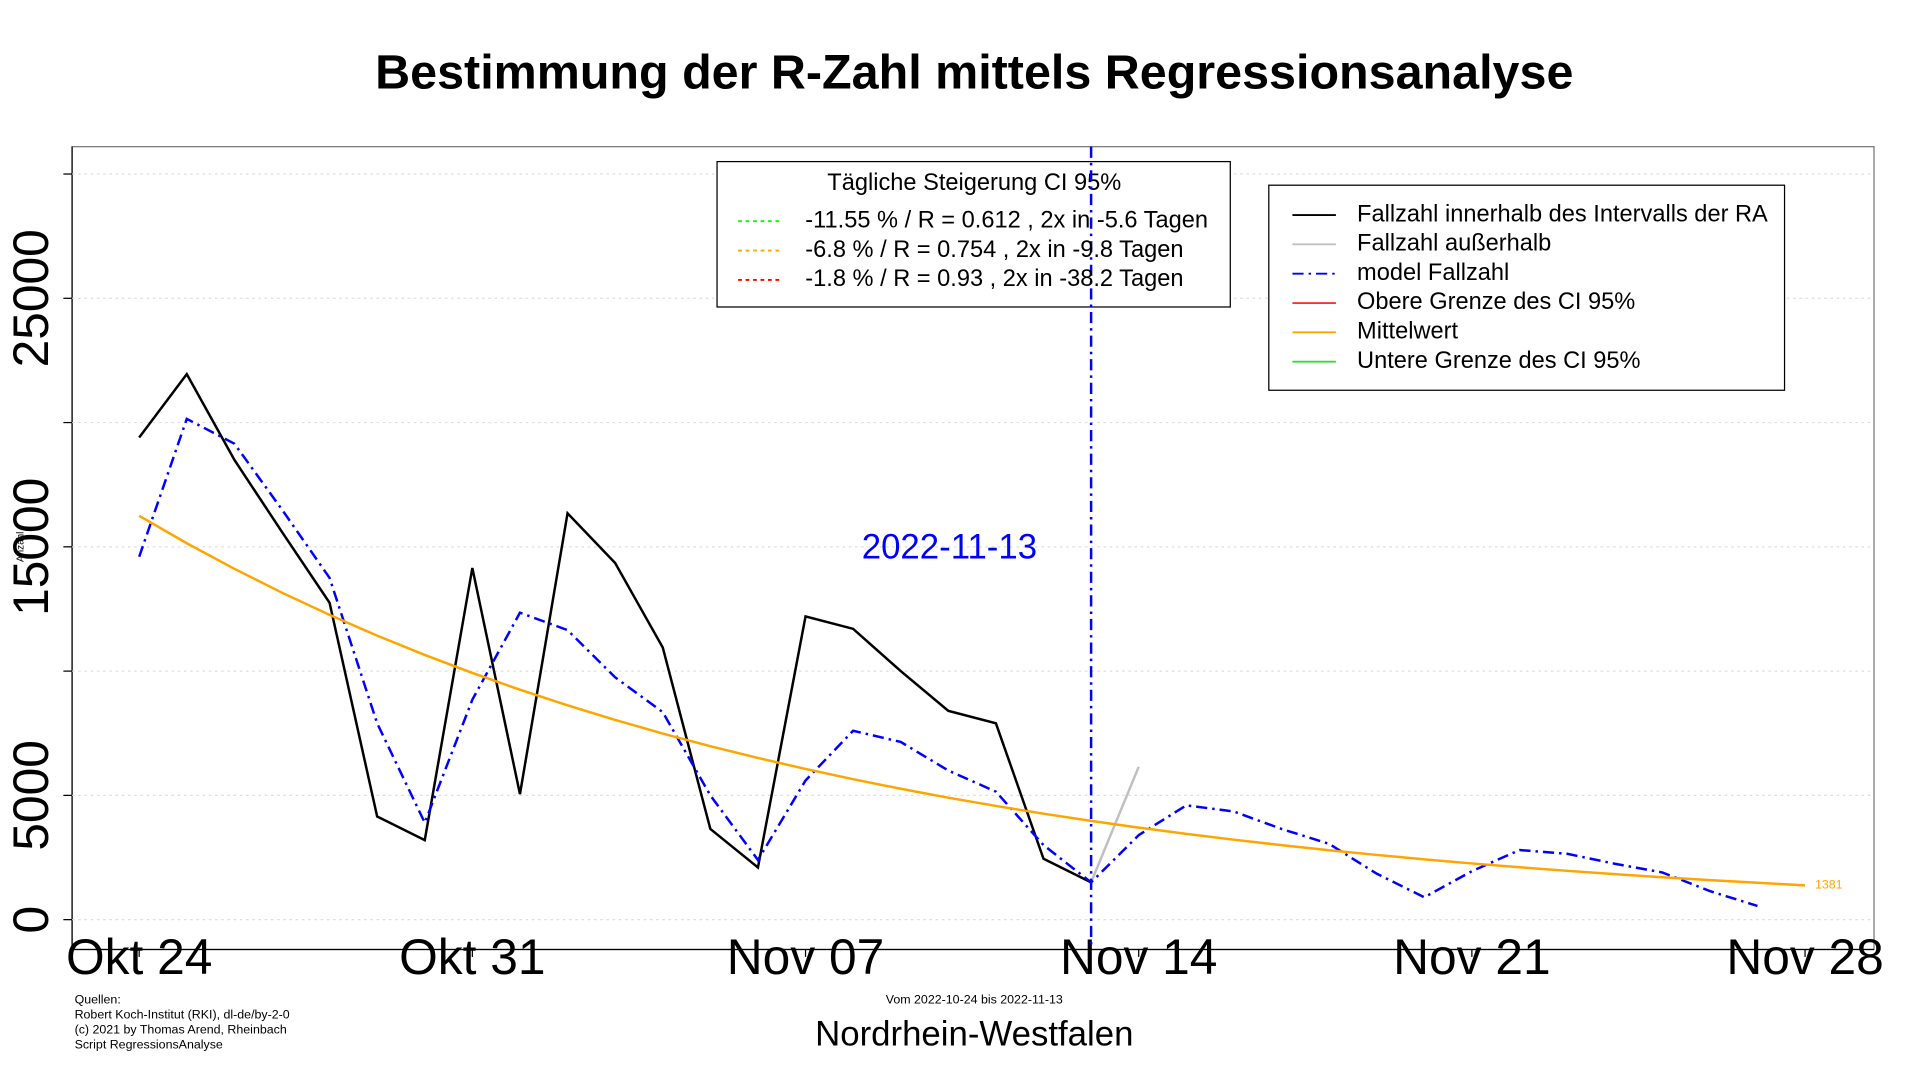 The image size is (1920, 1080). Describe the element at coordinates (31, 298) in the screenshot. I see `y-tick-label: 25000` at that location.